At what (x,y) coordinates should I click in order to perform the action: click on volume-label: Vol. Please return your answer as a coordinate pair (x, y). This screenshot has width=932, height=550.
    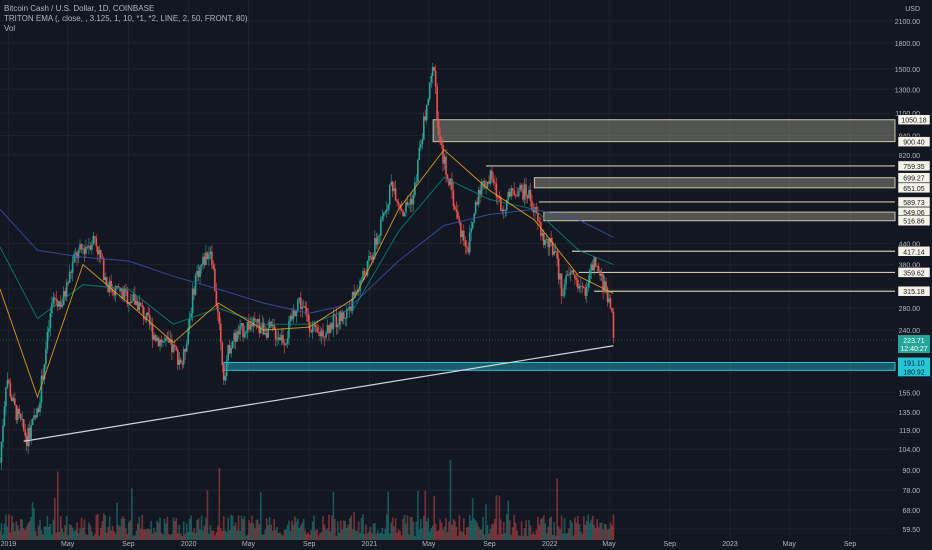
    Looking at the image, I should click on (10, 28).